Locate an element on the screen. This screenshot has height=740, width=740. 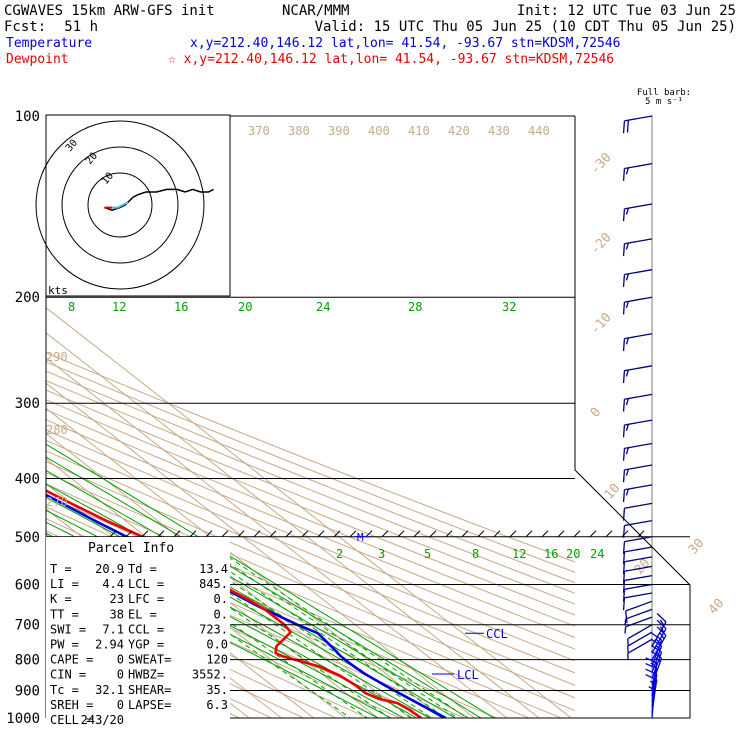
theta-label: 400 is located at coordinates (379, 131).